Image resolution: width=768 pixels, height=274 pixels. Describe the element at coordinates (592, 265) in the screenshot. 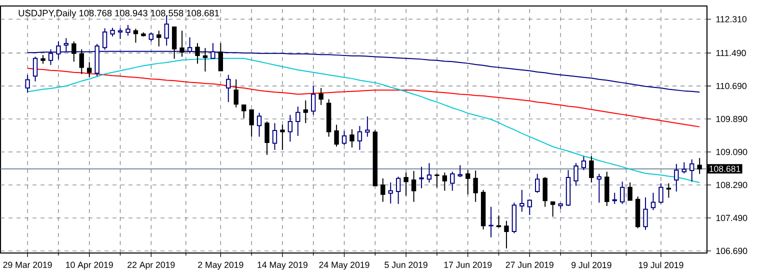

I see `x-tick-label: 9 Jul 2019` at that location.